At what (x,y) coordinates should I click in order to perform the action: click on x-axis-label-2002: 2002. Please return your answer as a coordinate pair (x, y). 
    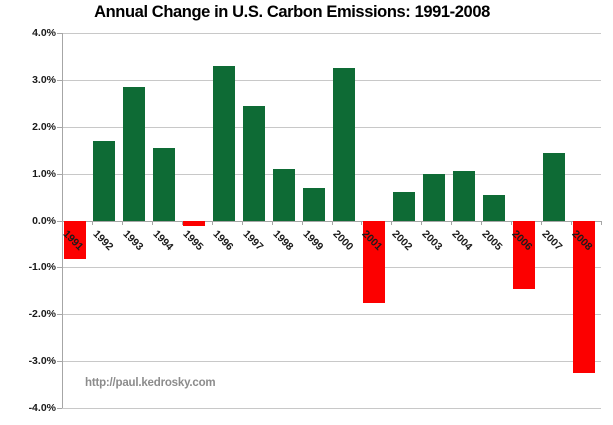
    Looking at the image, I should click on (402, 240).